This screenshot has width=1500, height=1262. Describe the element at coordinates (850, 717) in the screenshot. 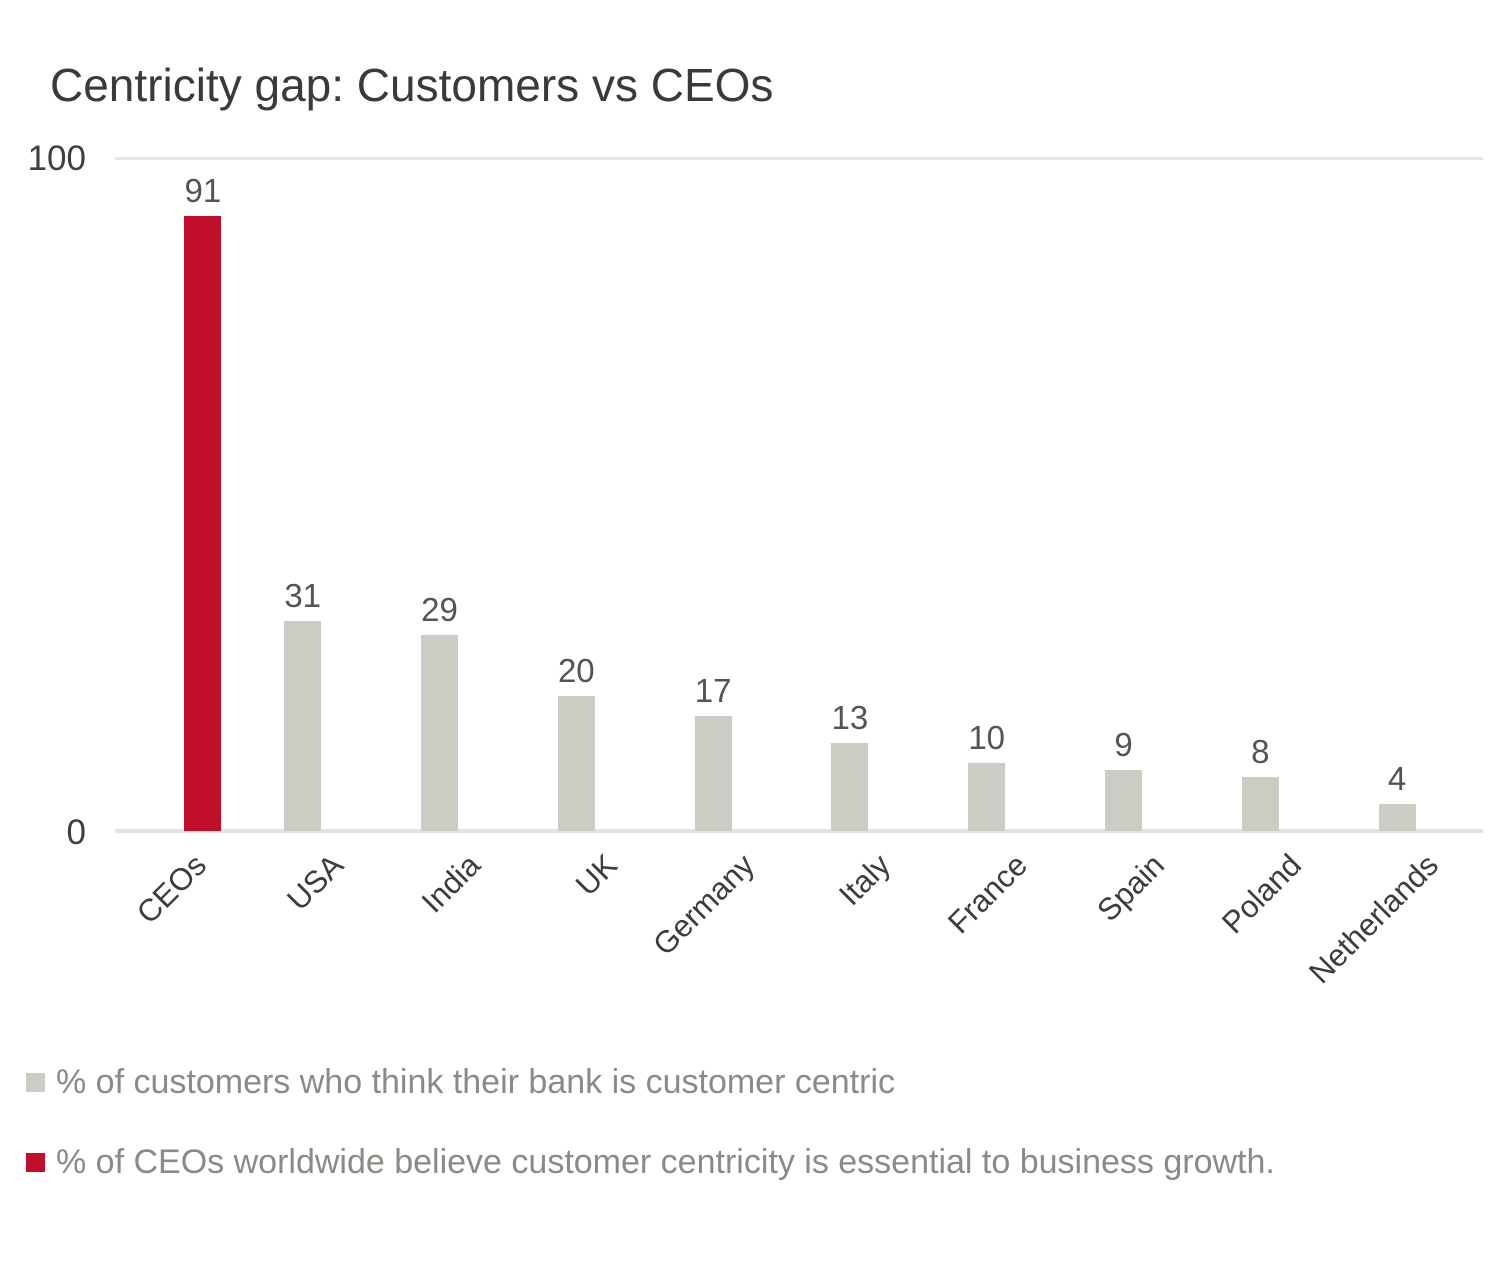

I see `bar-value-label-italy: 13` at that location.